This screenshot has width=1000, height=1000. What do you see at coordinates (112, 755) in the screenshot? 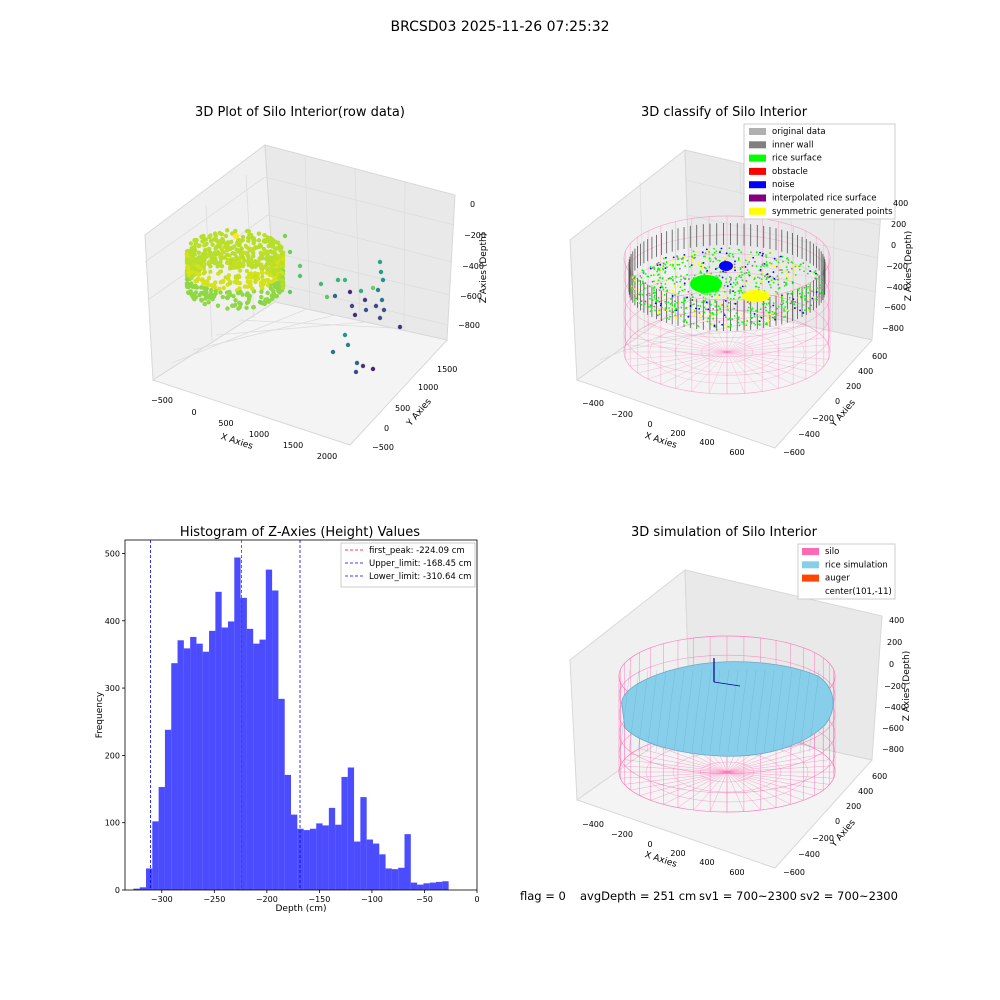
I see `hist-ytick-label: 200` at bounding box center [112, 755].